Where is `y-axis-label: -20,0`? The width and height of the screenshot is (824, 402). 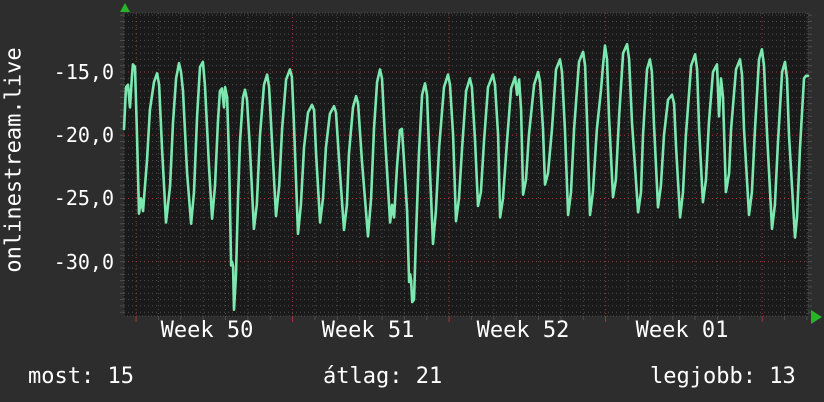
y-axis-label: -20,0 is located at coordinates (83, 135).